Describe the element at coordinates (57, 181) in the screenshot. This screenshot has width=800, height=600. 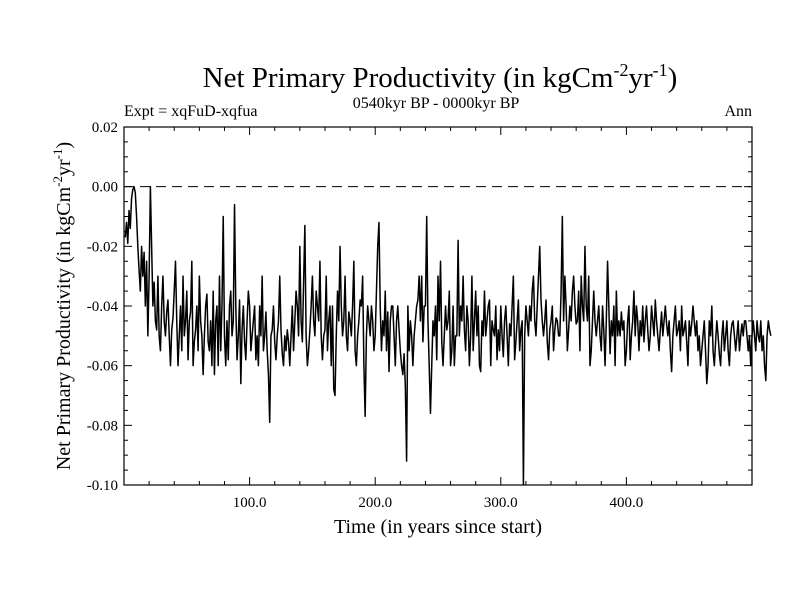
I see `ylabel-sup1: -2` at that location.